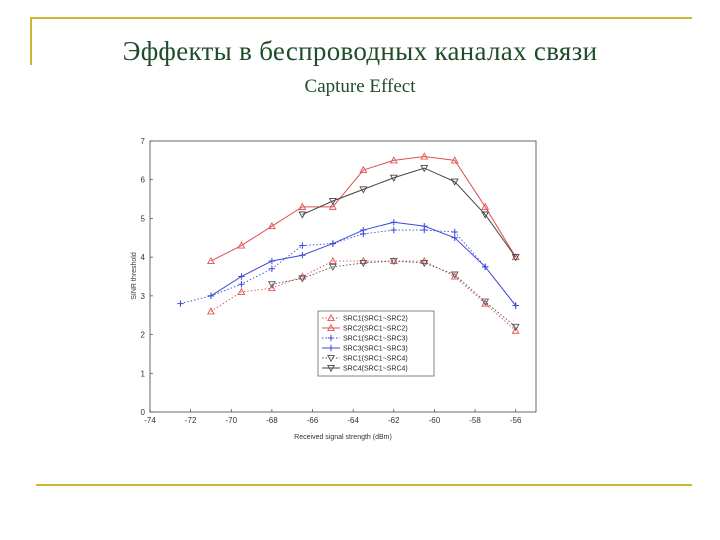 The image size is (720, 540). I want to click on y-tick-label: 5, so click(143, 218).